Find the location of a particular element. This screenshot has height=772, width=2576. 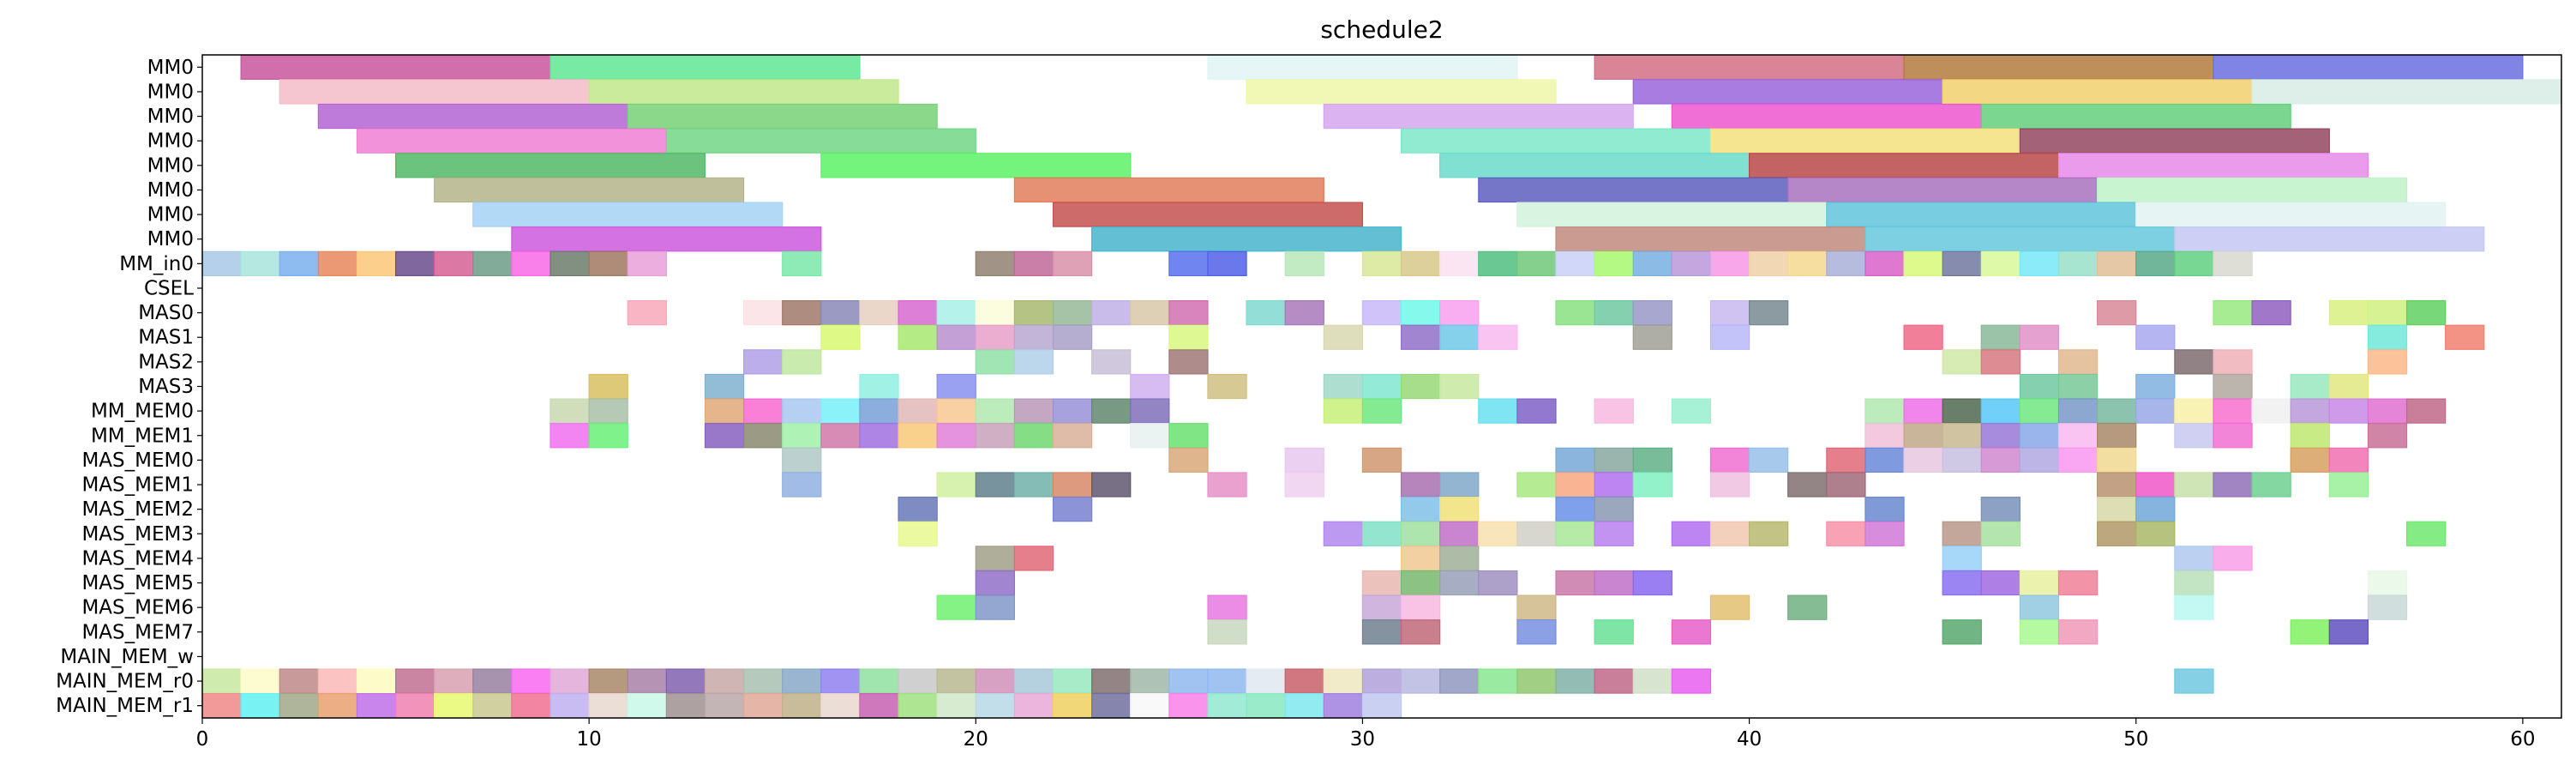

y-tick-label: MAS_MEM4 is located at coordinates (137, 558).